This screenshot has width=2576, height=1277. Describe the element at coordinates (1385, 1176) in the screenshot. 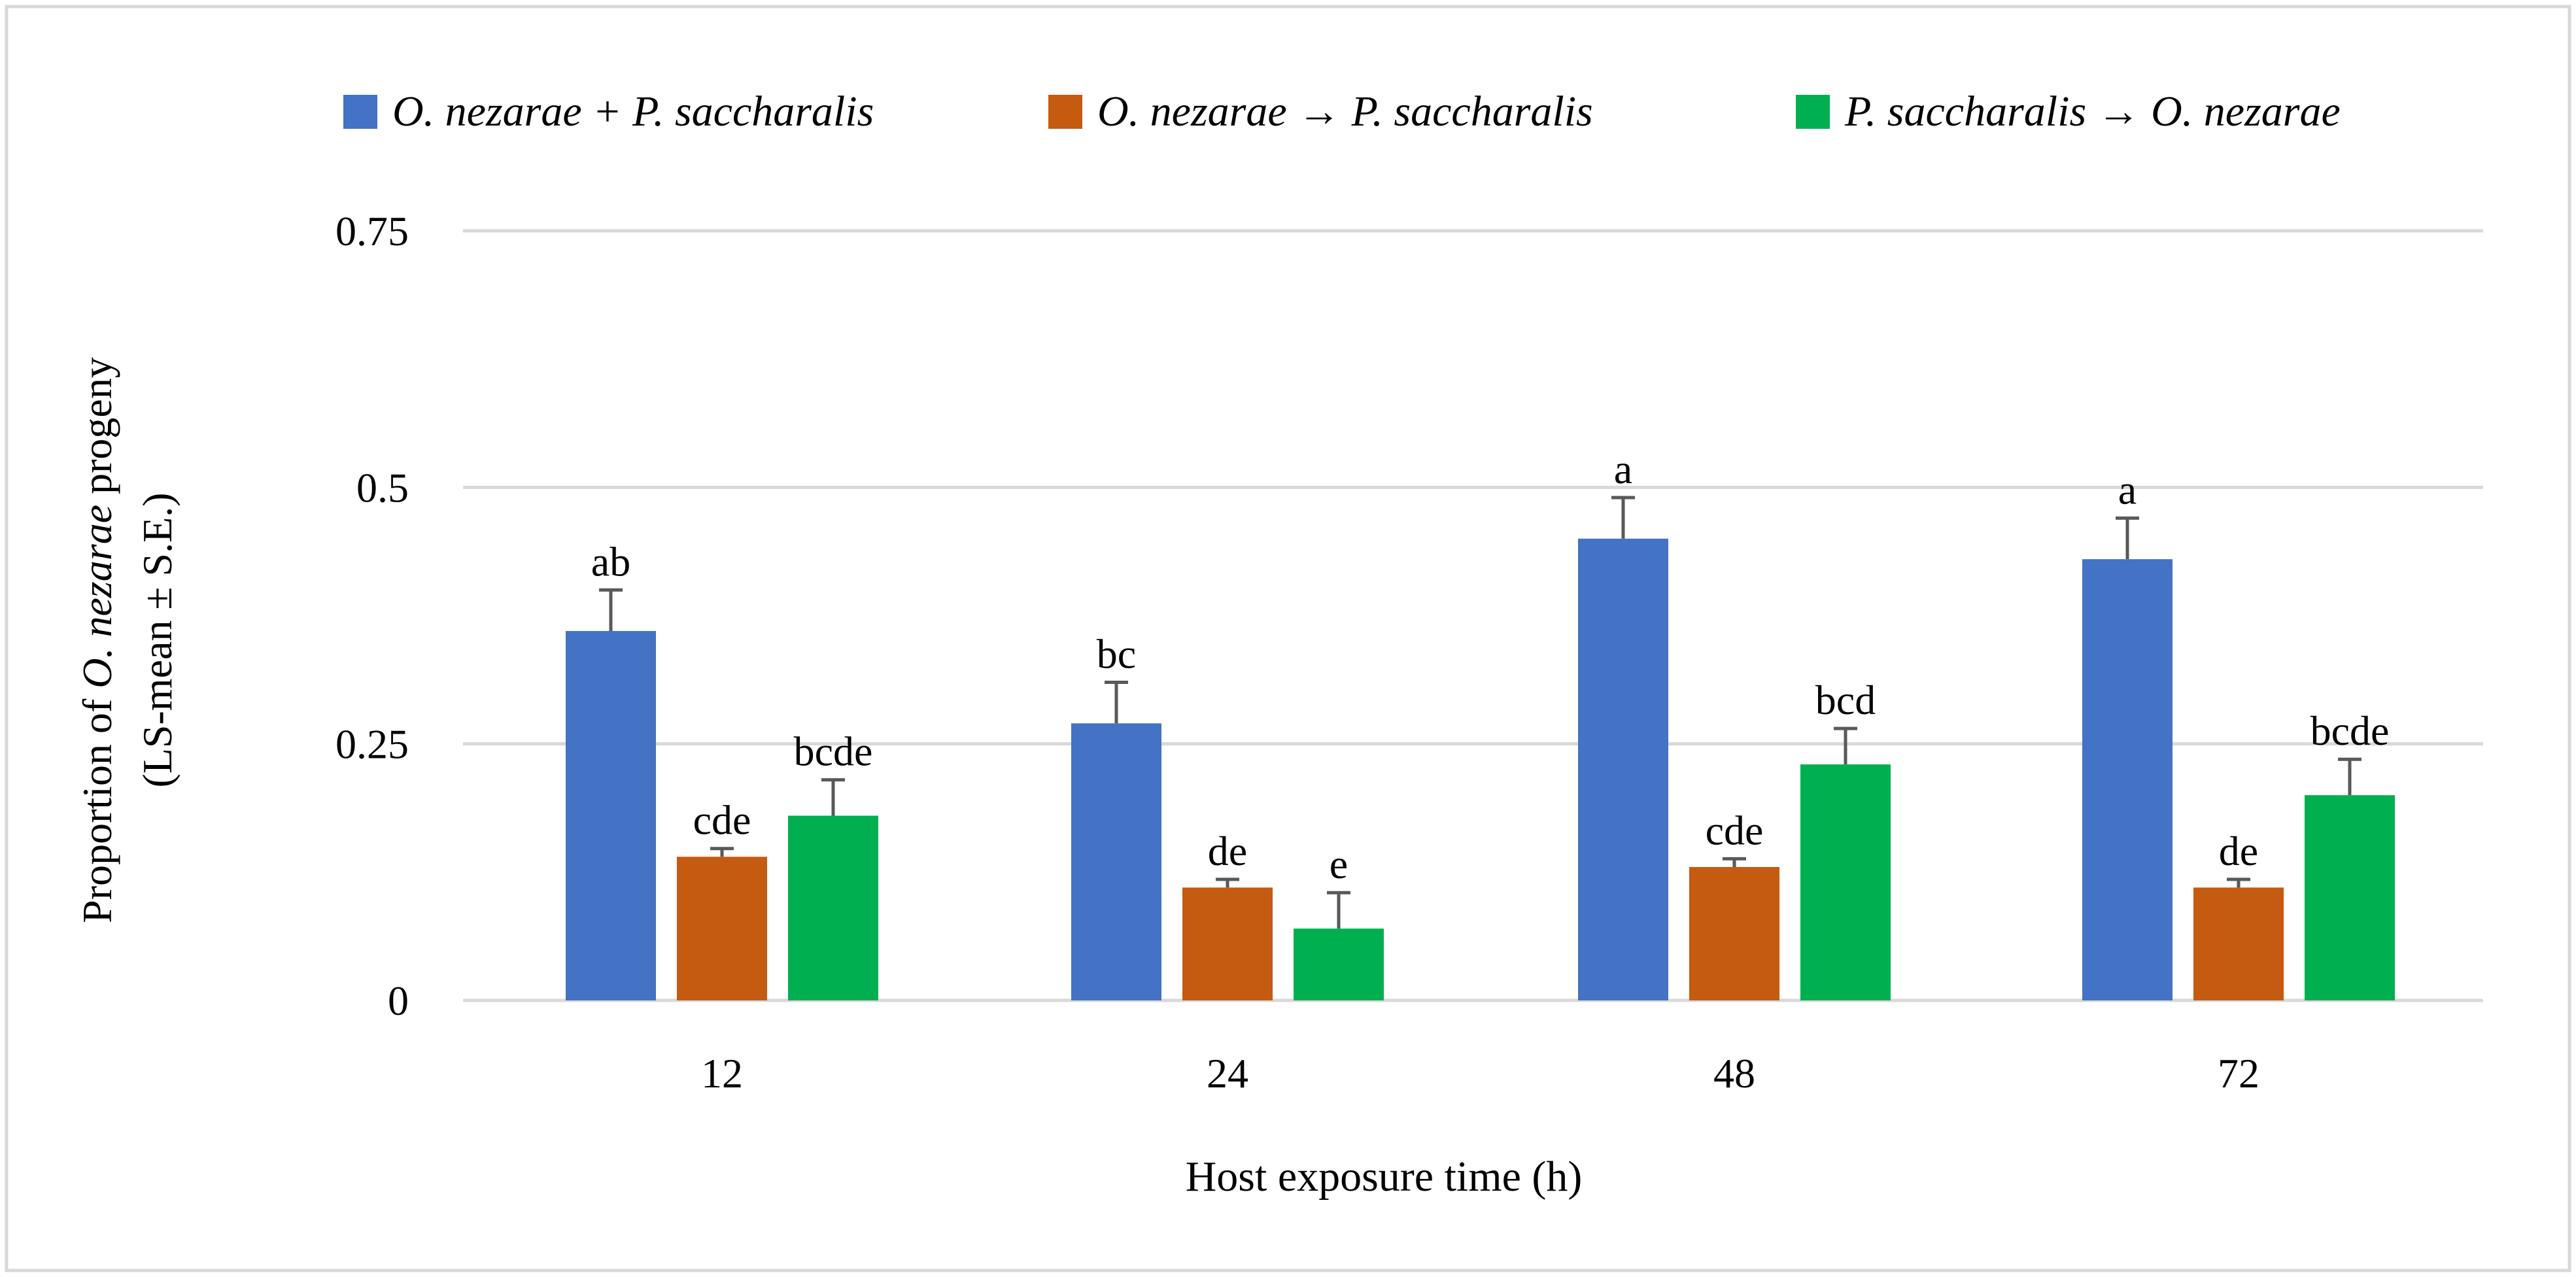

I see `x-axis-label: Host exposure time (h)` at that location.